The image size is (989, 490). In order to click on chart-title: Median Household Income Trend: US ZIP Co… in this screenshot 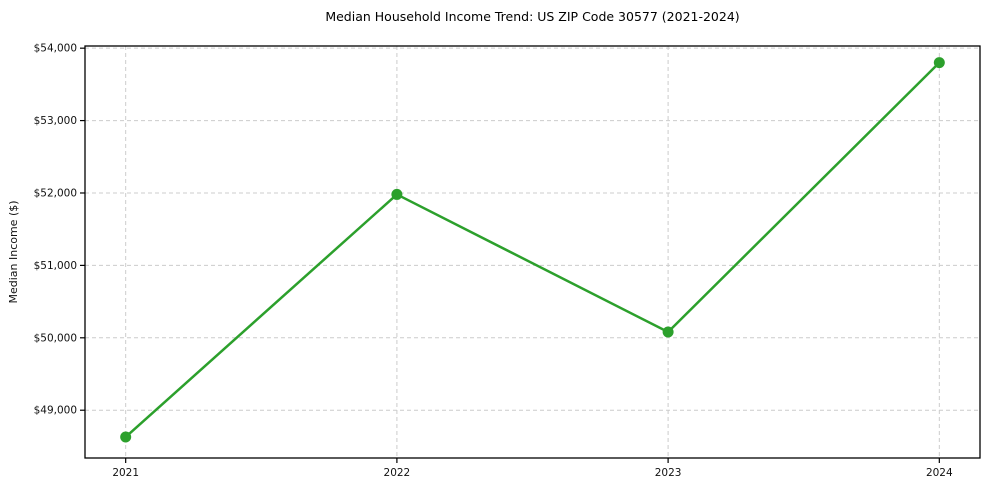, I will do `click(532, 16)`.